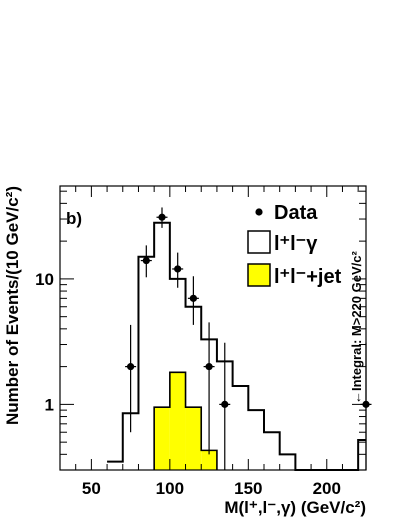  I want to click on y-tick-label: 10, so click(44, 279).